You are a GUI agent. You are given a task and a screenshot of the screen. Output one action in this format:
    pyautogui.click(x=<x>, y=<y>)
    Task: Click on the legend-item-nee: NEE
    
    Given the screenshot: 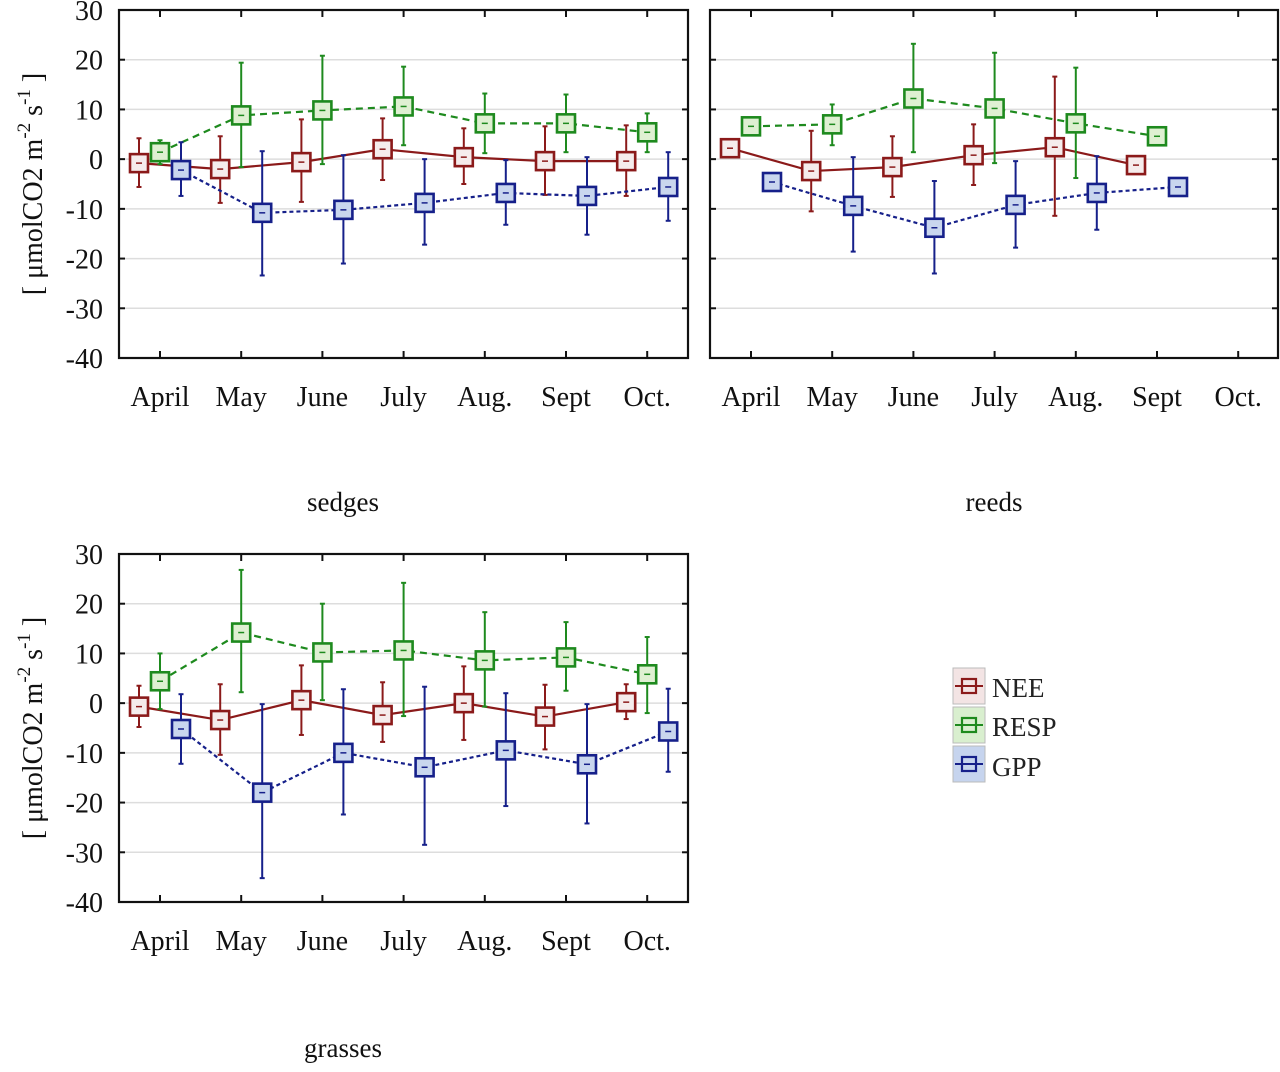 What is the action you would take?
    pyautogui.click(x=998, y=686)
    